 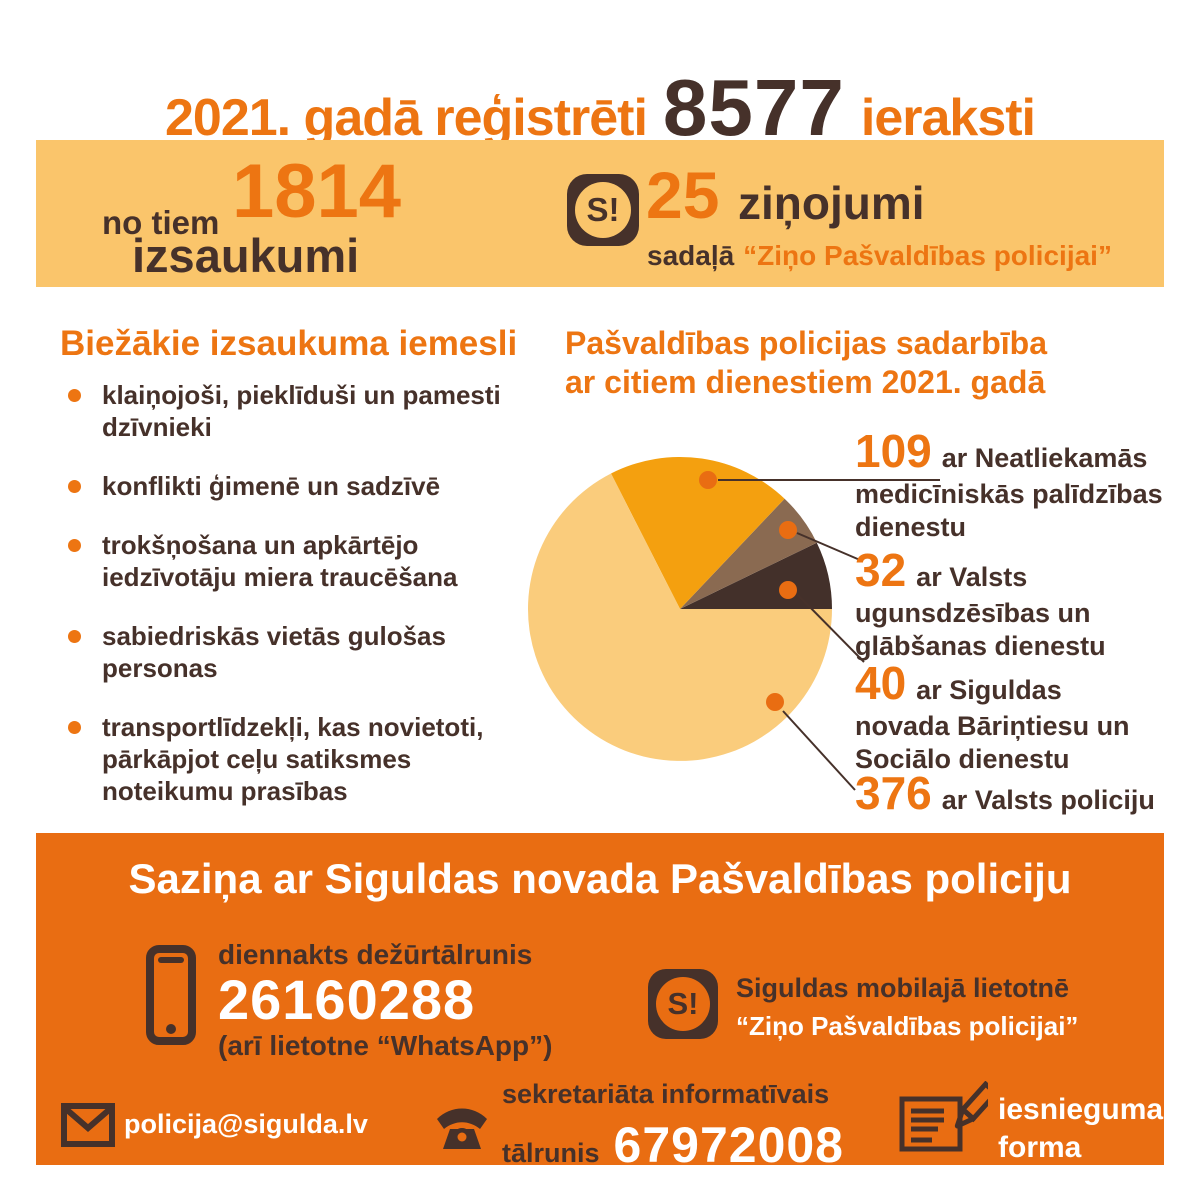 What do you see at coordinates (806, 343) in the screenshot?
I see `cooperation-heading-line1: Pašvaldības policijas sadarbība` at bounding box center [806, 343].